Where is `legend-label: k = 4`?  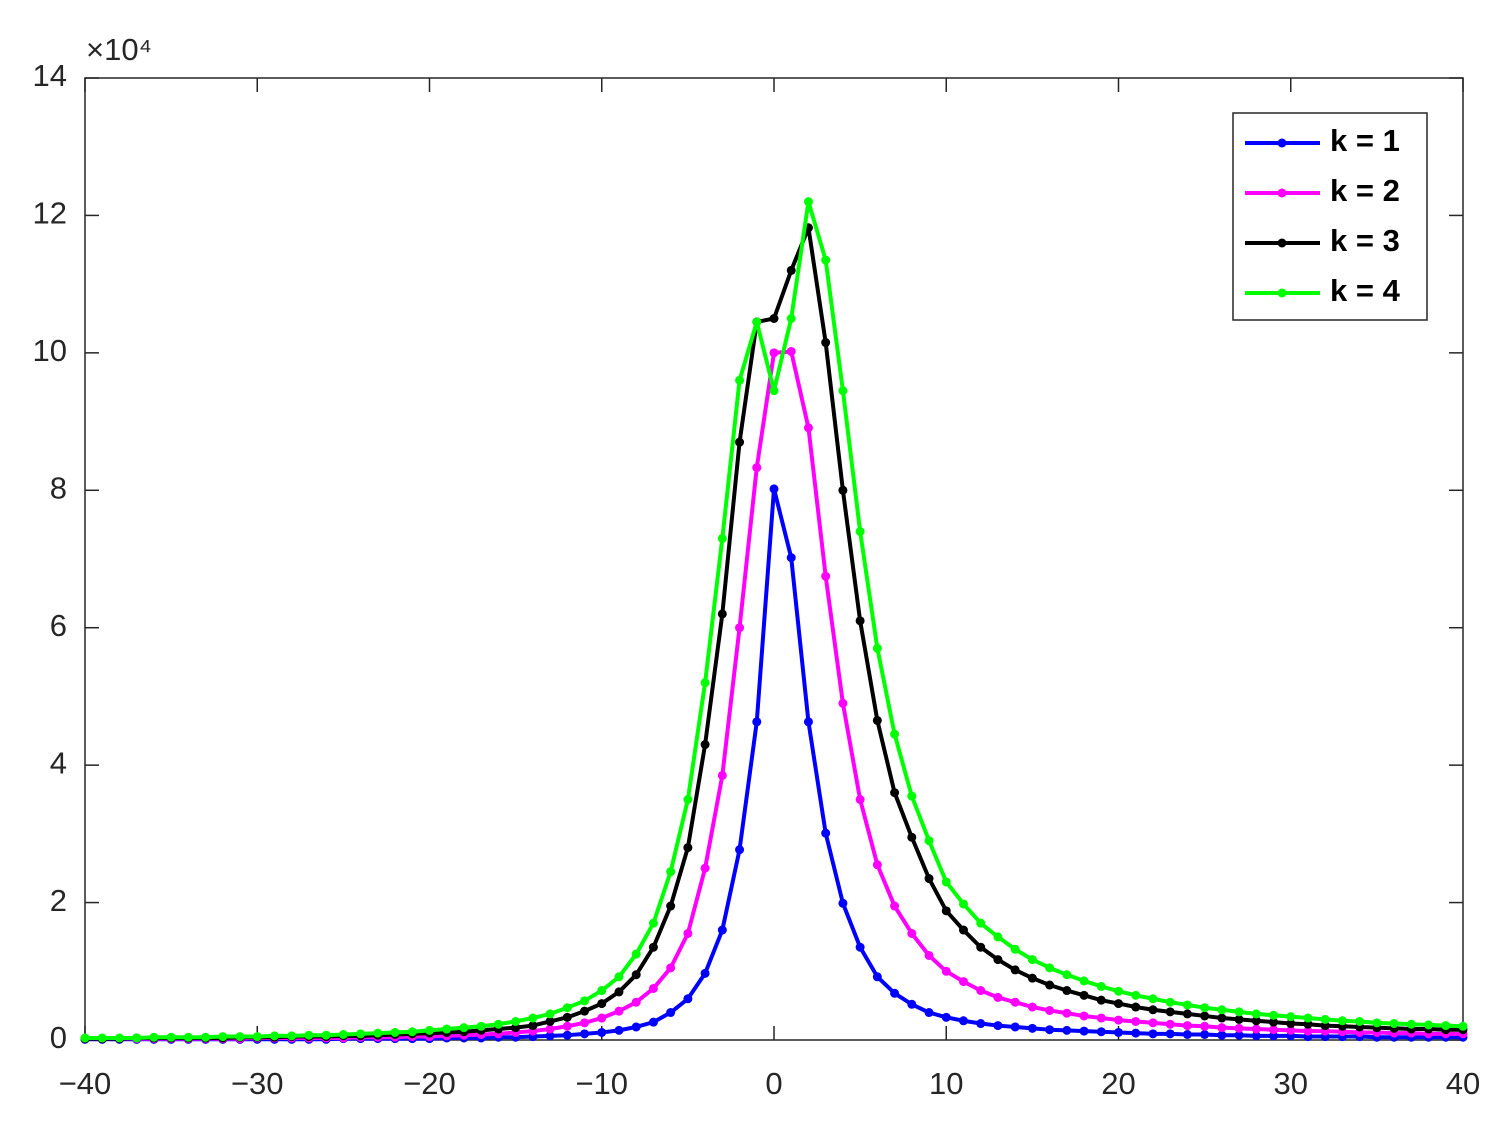 legend-label: k = 4 is located at coordinates (1365, 290).